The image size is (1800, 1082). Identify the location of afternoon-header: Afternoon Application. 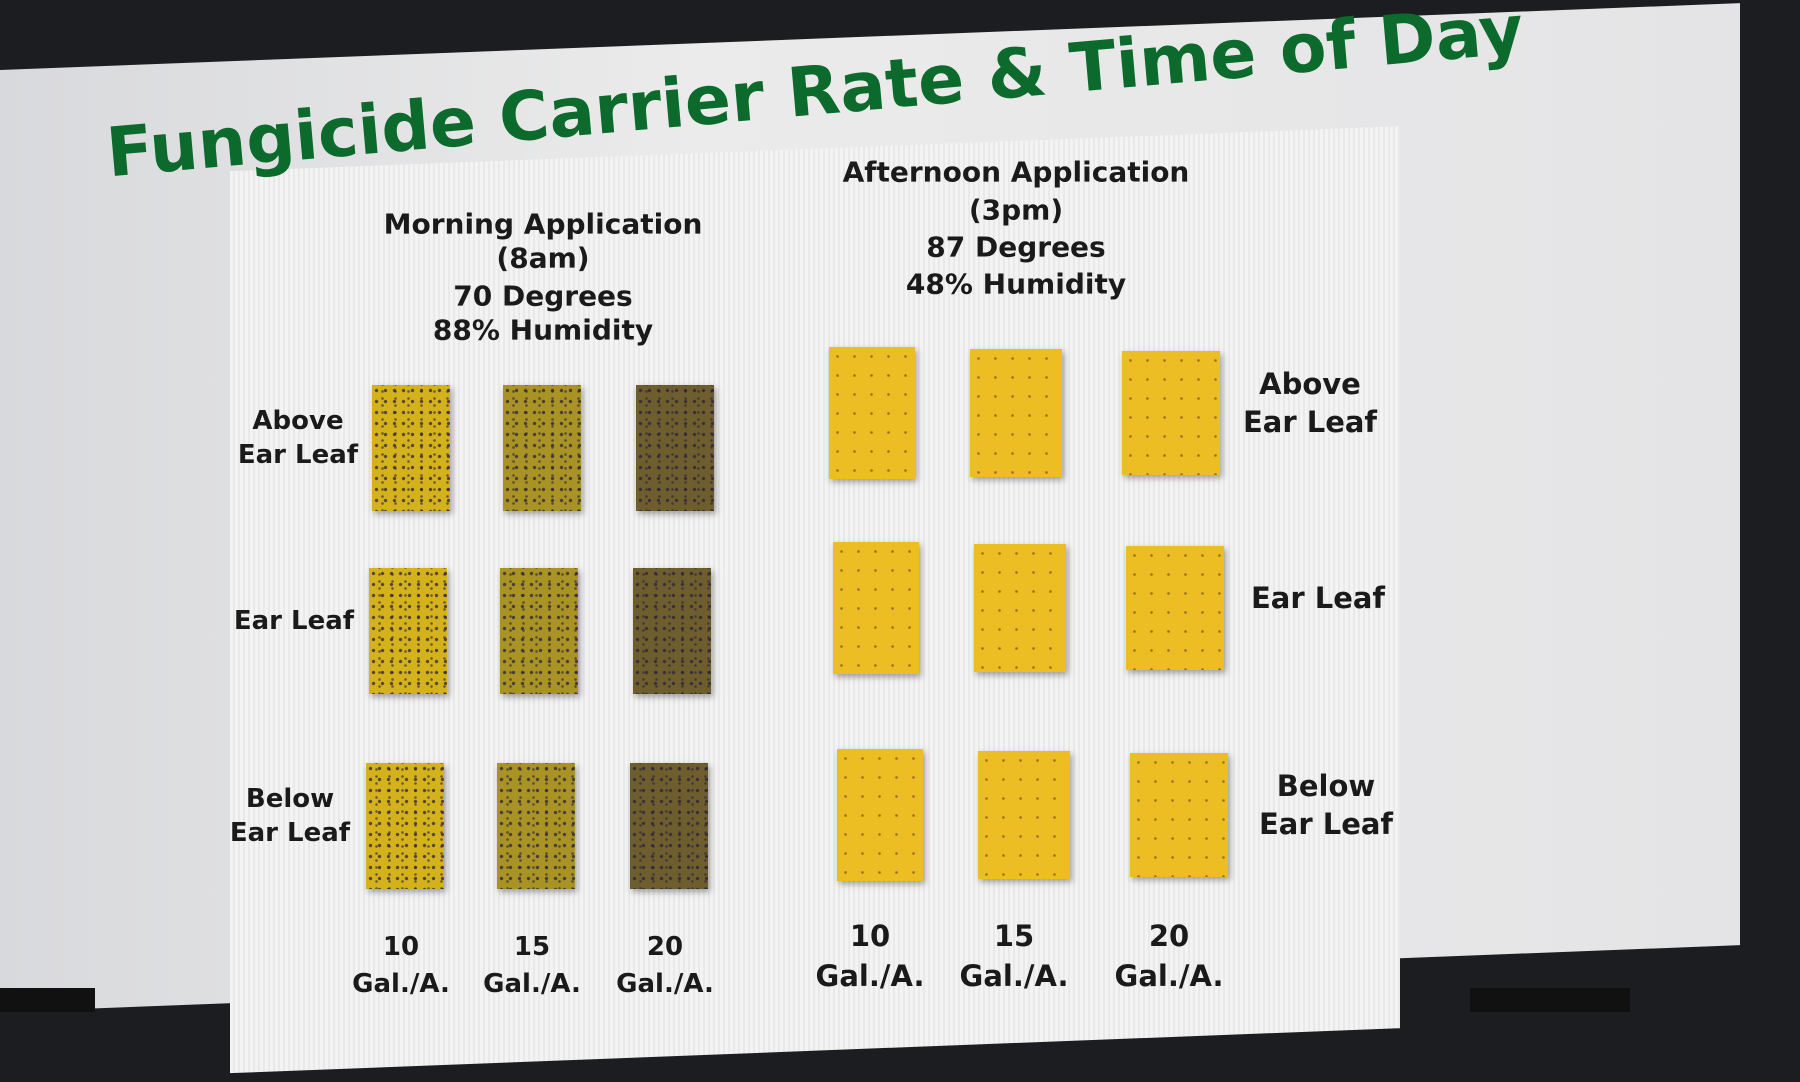
(1016, 172).